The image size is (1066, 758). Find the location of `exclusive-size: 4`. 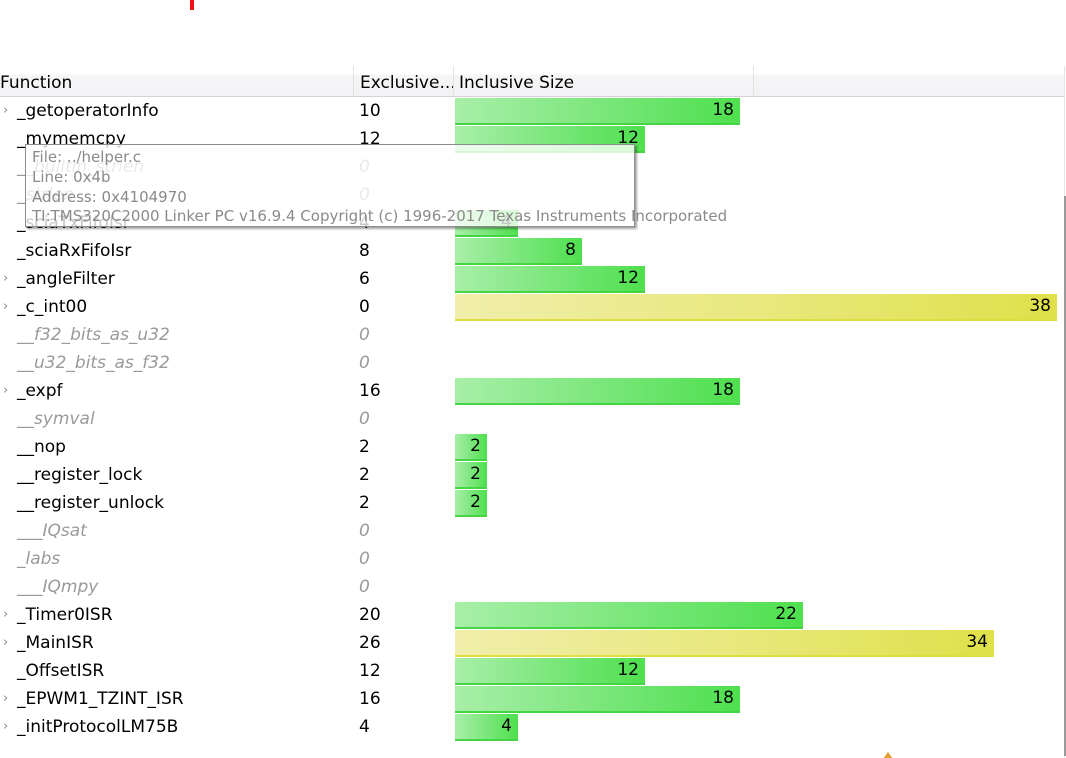

exclusive-size: 4 is located at coordinates (364, 727).